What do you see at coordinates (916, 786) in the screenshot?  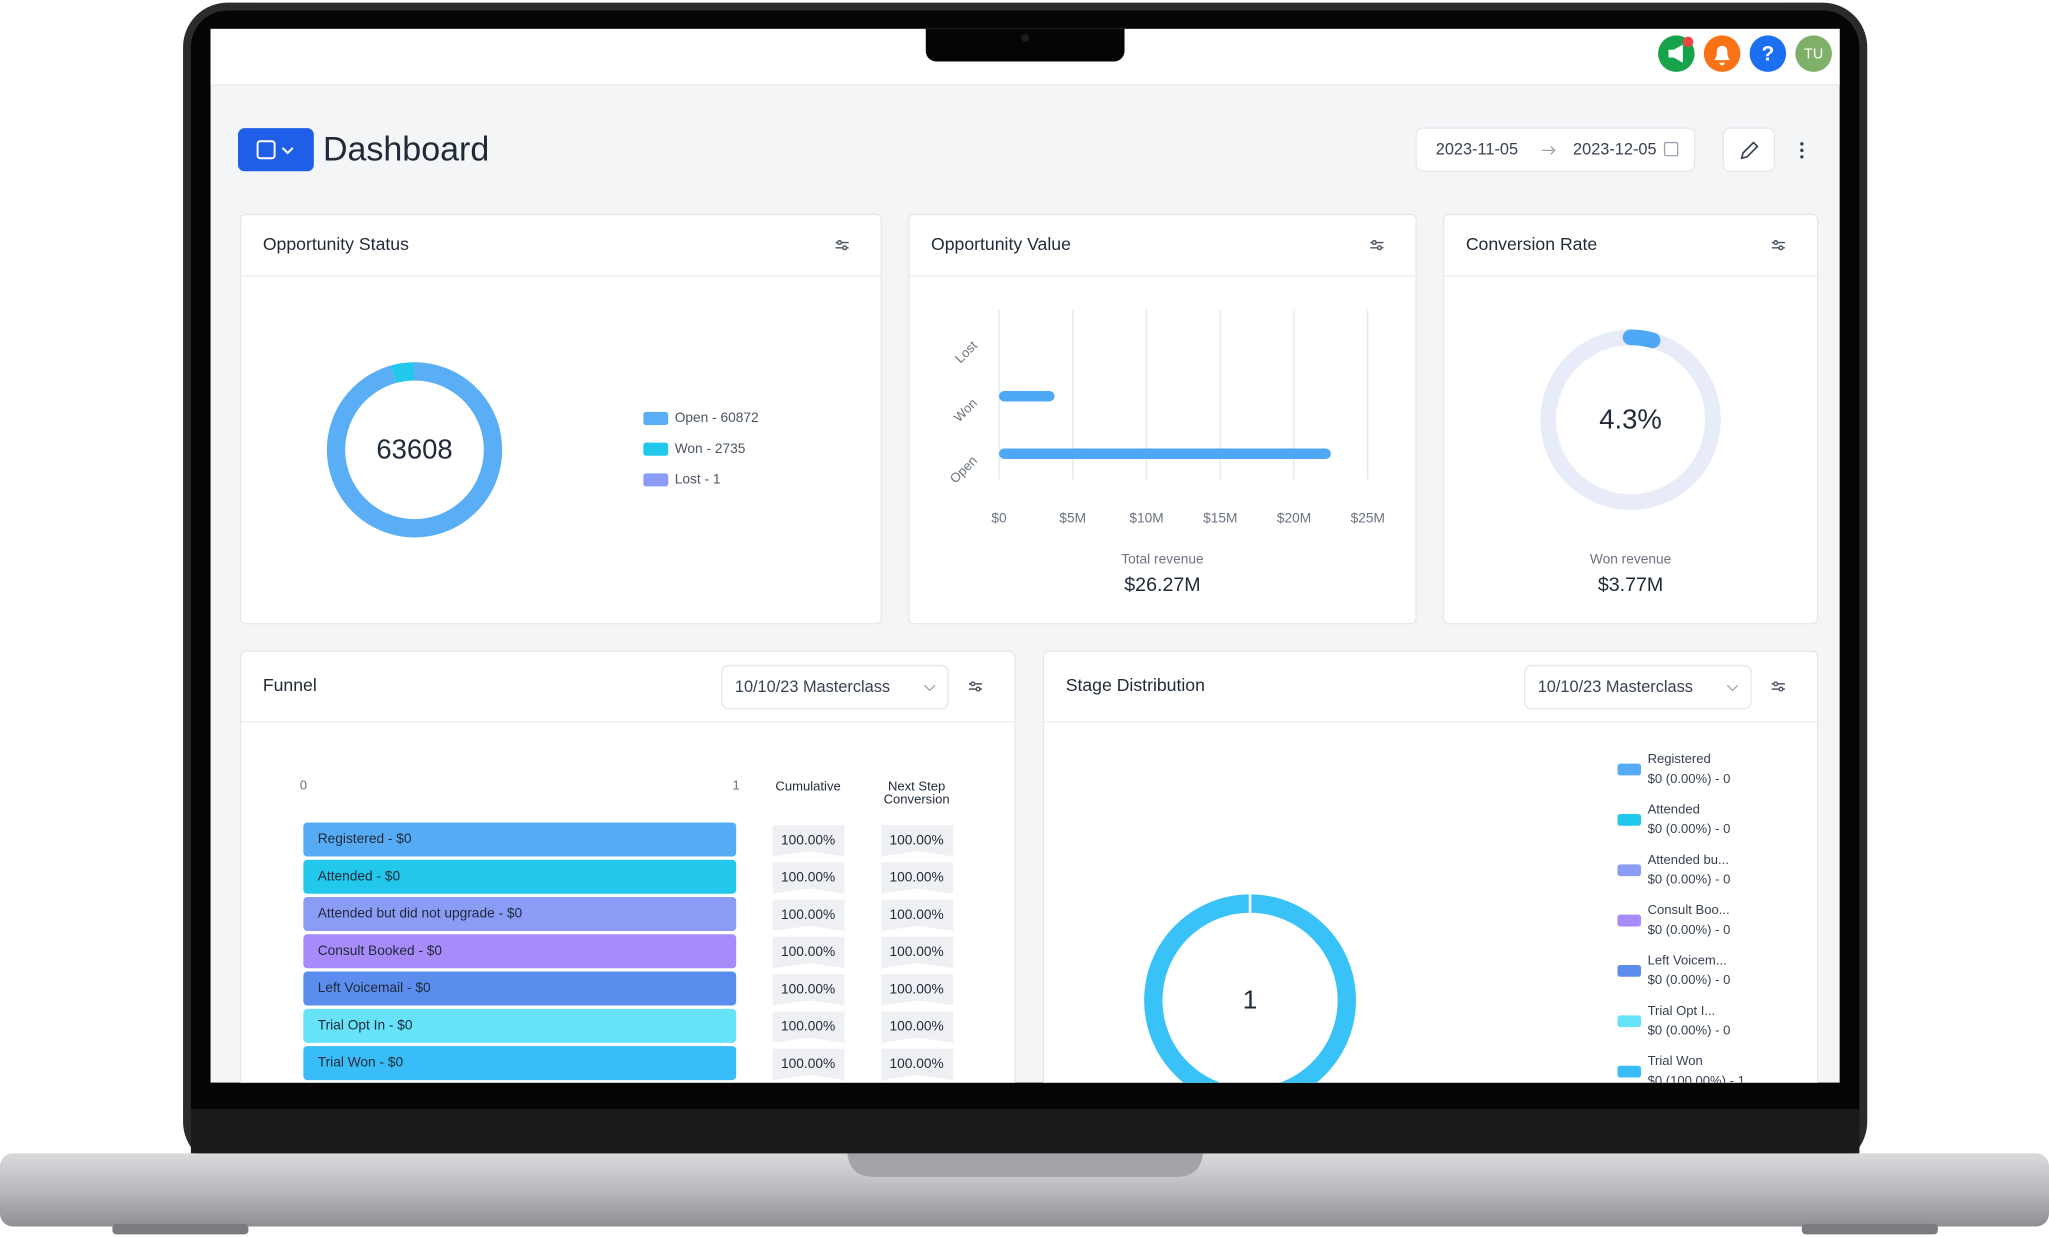 I see `column-header: Next Step` at bounding box center [916, 786].